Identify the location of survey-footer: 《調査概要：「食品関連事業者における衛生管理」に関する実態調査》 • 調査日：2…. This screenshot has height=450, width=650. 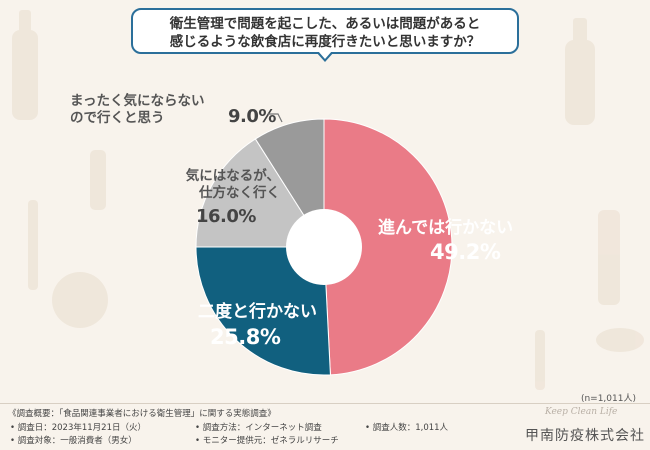
(325, 426).